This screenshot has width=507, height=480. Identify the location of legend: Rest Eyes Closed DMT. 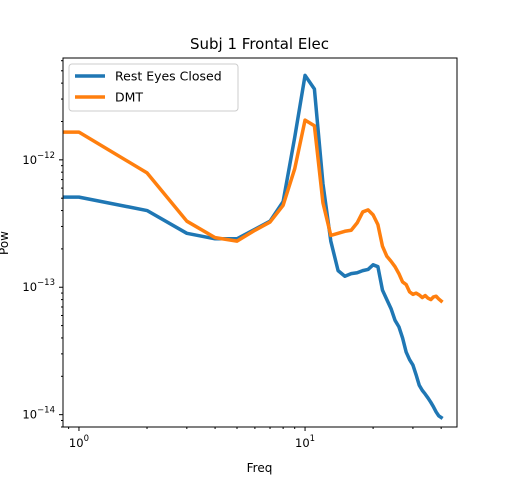
(153, 87).